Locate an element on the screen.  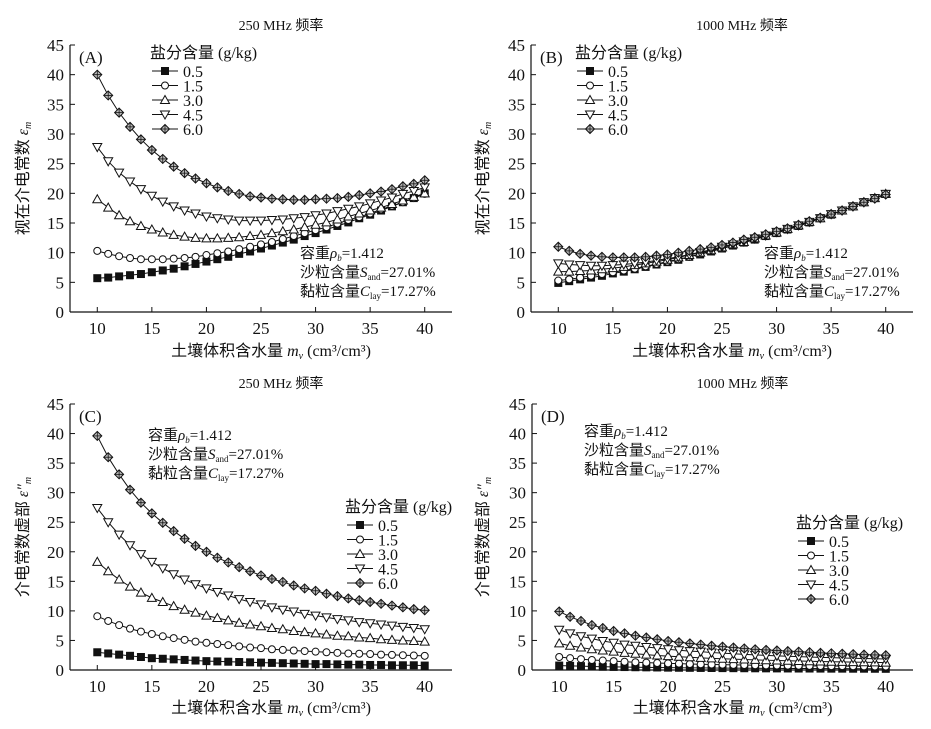
y-tick-label: 20 is located at coordinates (517, 552).